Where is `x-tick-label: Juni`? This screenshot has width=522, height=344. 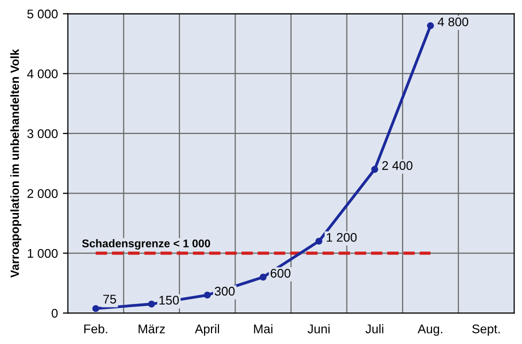 x-tick-label: Juni is located at coordinates (319, 329).